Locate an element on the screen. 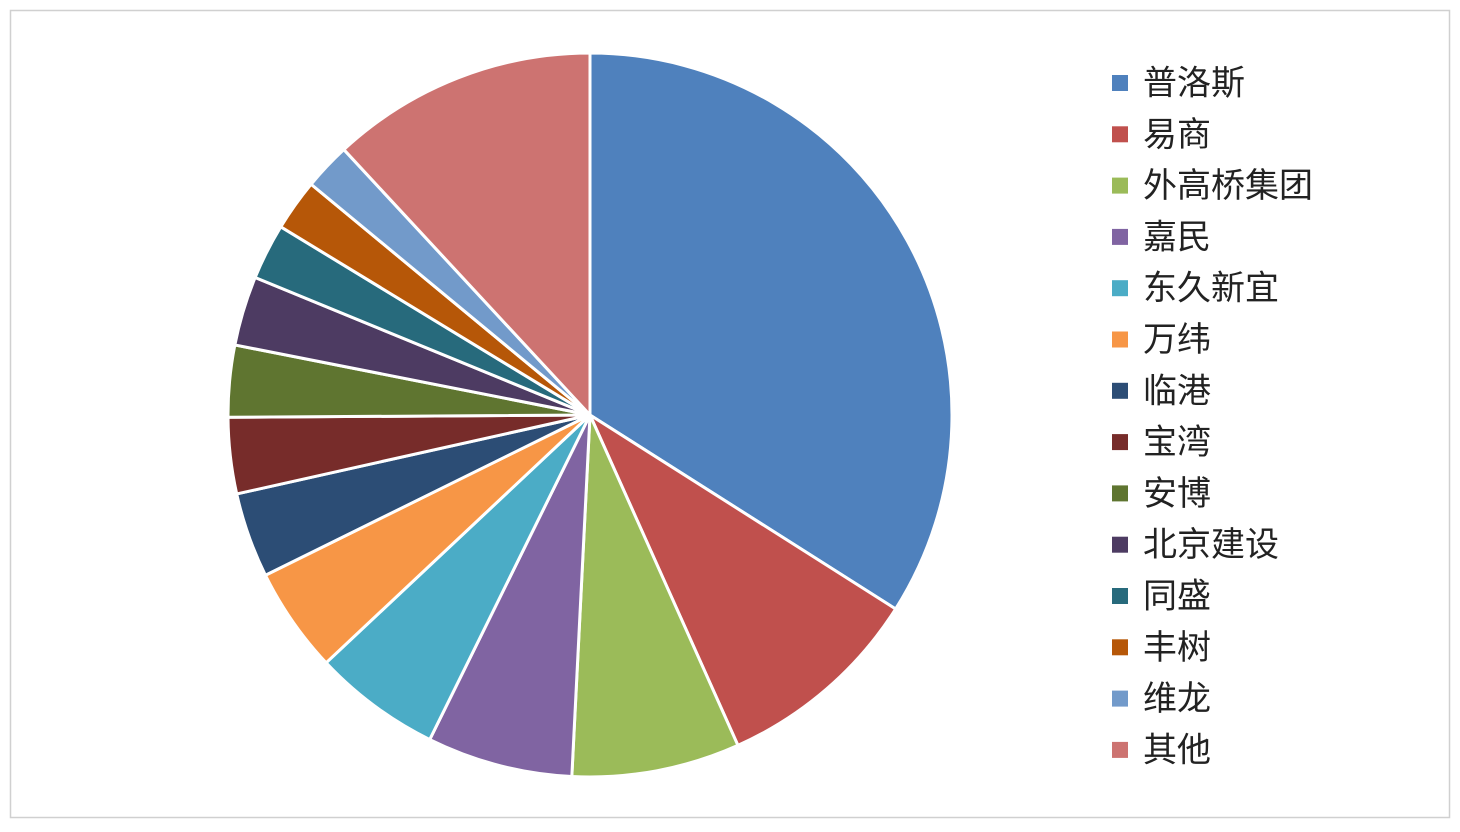 This screenshot has height=832, width=1460. legend-label: 嘉民 is located at coordinates (1177, 237).